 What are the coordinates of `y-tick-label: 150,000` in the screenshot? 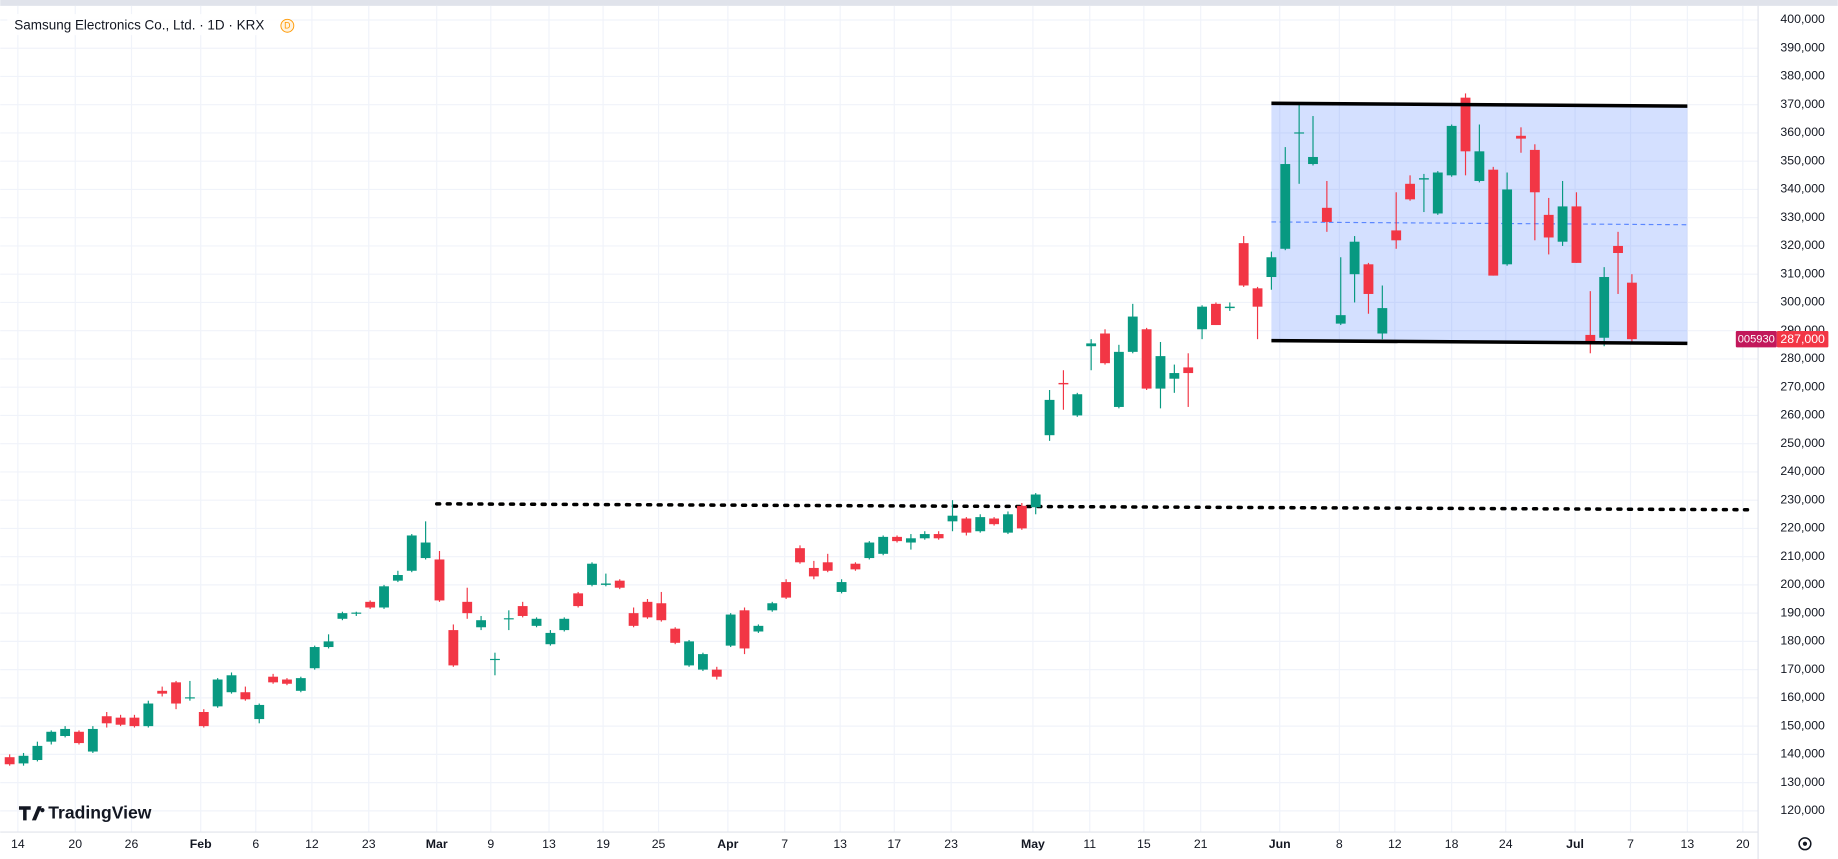 It's located at (1802, 725).